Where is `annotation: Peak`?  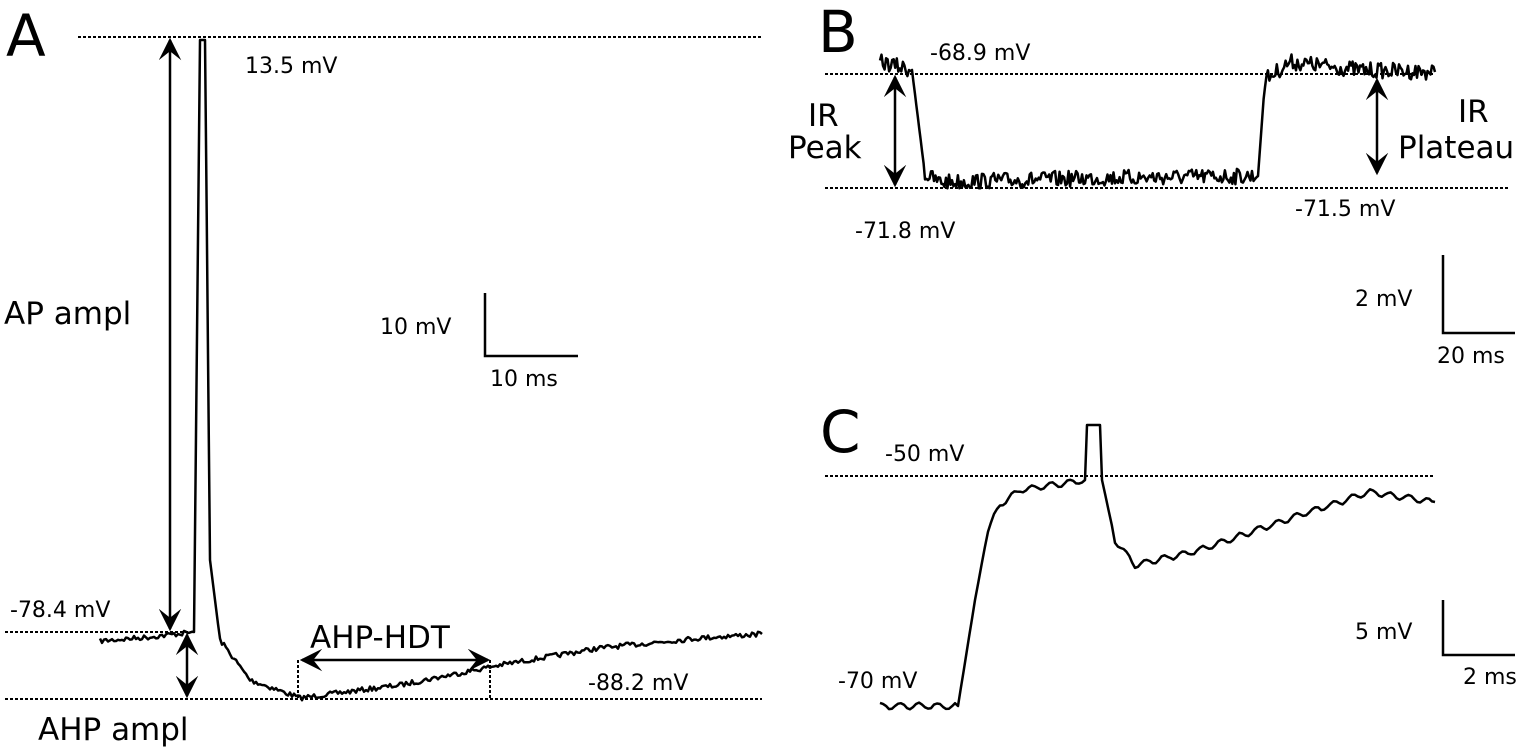 annotation: Peak is located at coordinates (825, 148).